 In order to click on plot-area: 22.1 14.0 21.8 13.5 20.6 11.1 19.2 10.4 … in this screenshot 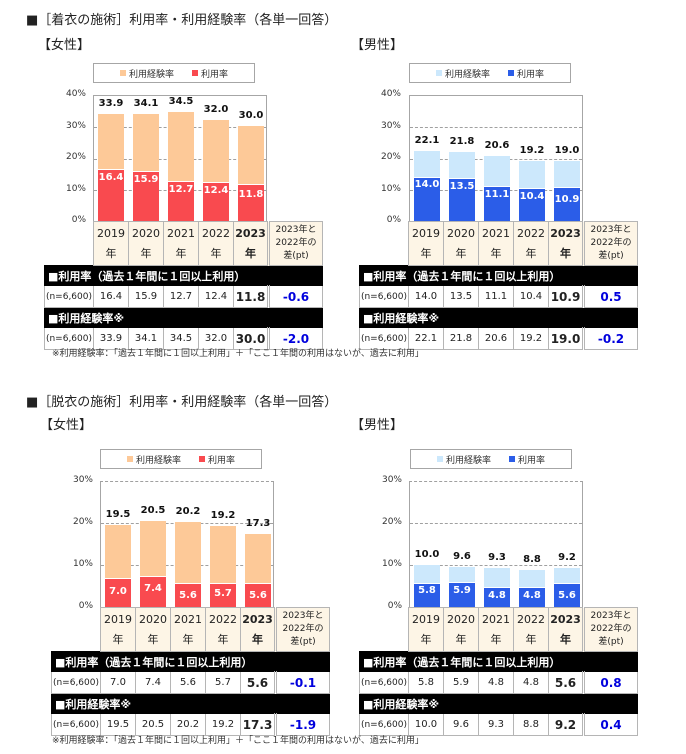, I will do `click(496, 158)`.